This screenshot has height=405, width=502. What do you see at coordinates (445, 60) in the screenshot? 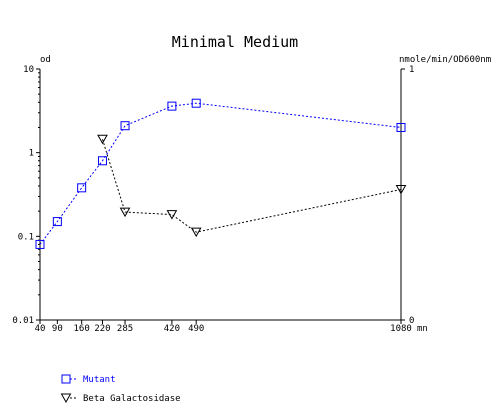
I see `right-axis-label: nmole/min/OD600nm` at bounding box center [445, 60].